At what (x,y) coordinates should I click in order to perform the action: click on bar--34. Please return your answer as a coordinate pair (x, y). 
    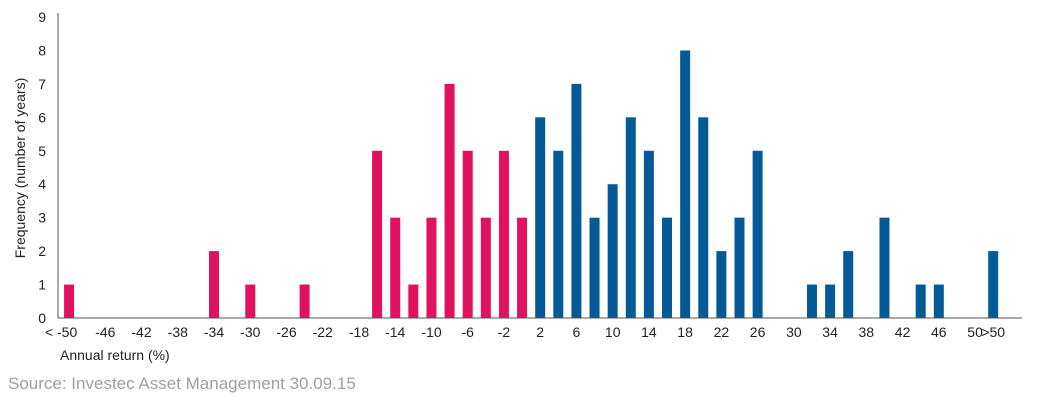
    Looking at the image, I should click on (214, 284).